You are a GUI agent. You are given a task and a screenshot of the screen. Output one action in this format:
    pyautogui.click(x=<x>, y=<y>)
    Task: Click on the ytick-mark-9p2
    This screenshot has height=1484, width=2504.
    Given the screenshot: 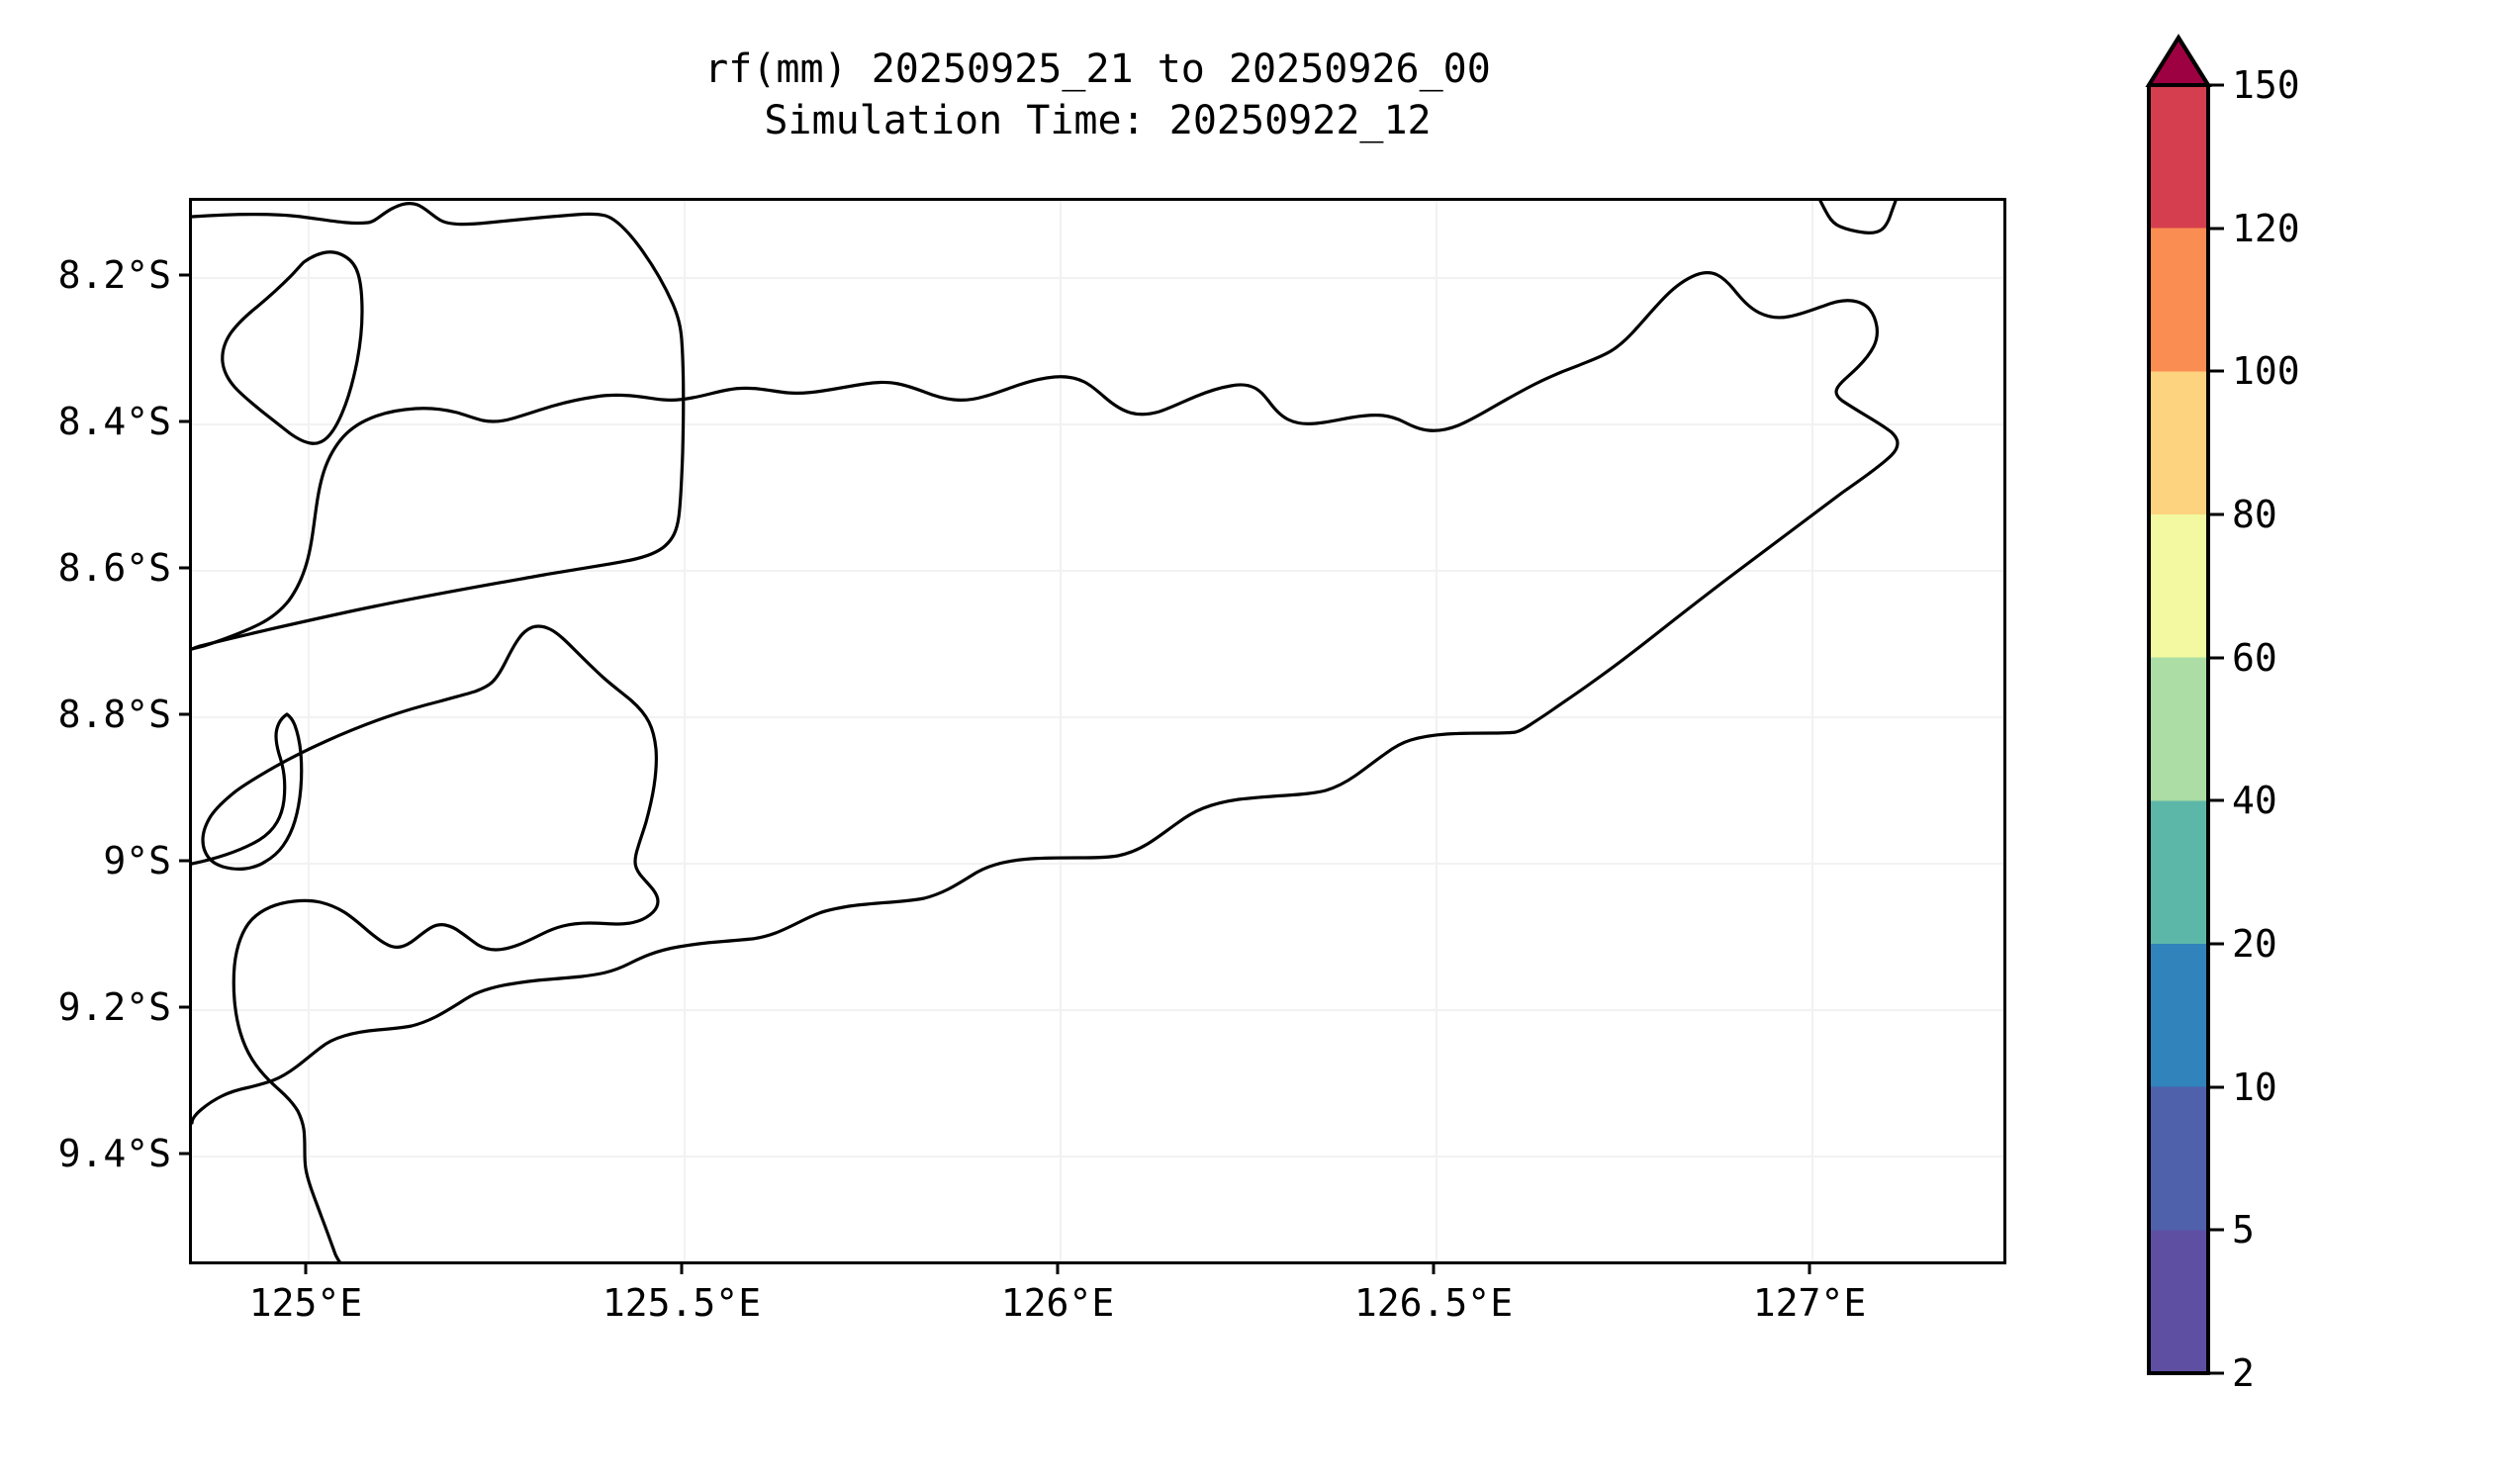 What is the action you would take?
    pyautogui.click(x=184, y=1007)
    